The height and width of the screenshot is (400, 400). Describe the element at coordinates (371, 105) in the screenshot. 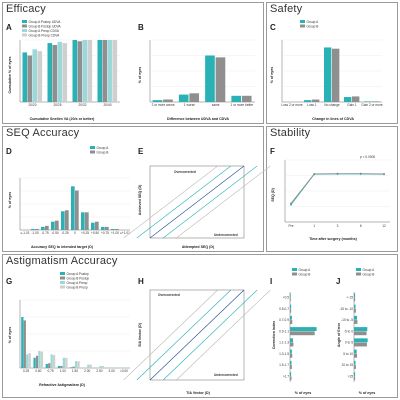

I see `panel-c-tick-label: Gain 2 or more` at that location.